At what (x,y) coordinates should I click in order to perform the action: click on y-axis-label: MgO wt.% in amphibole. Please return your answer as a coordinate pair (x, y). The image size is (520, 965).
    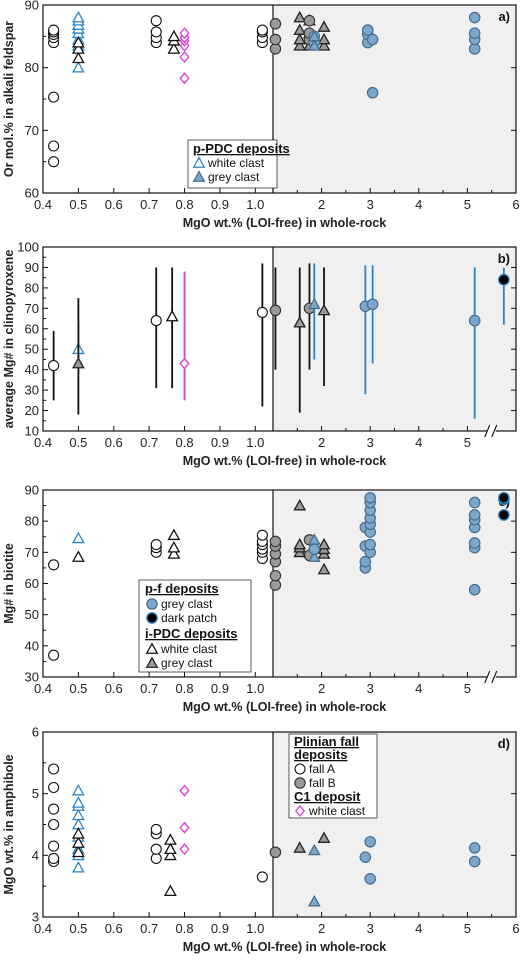
    Looking at the image, I should click on (9, 824).